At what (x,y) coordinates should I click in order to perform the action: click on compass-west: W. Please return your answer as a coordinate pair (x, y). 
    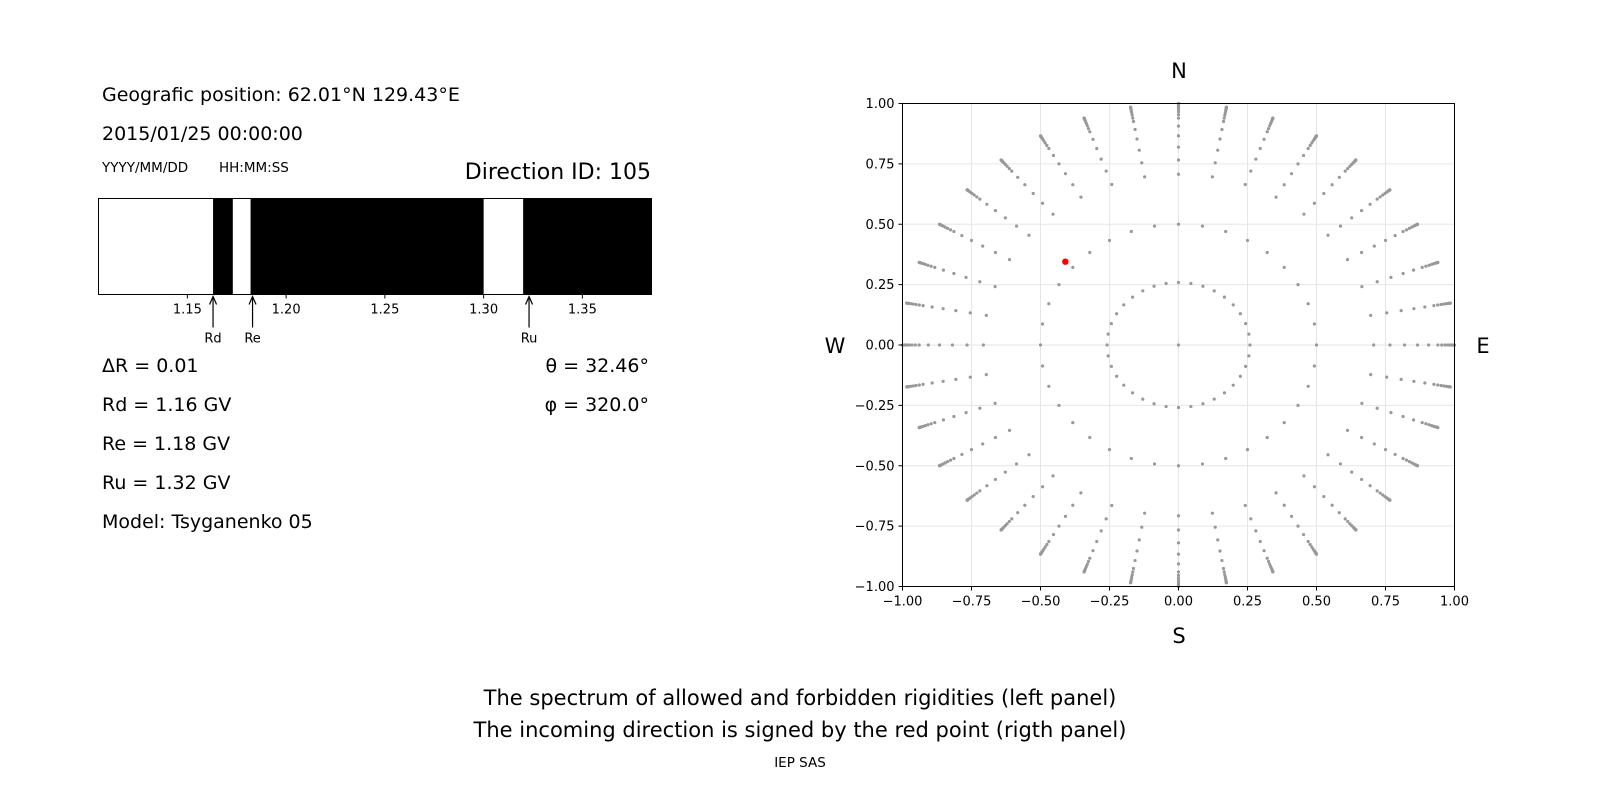
    Looking at the image, I should click on (835, 346).